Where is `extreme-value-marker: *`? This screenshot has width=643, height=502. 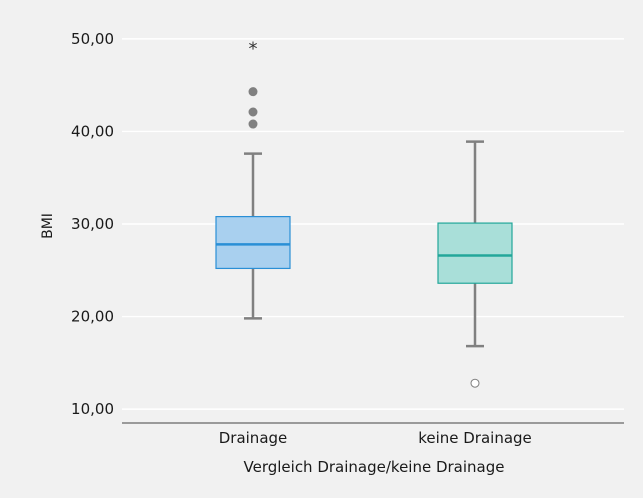
extreme-value-marker: * is located at coordinates (253, 48).